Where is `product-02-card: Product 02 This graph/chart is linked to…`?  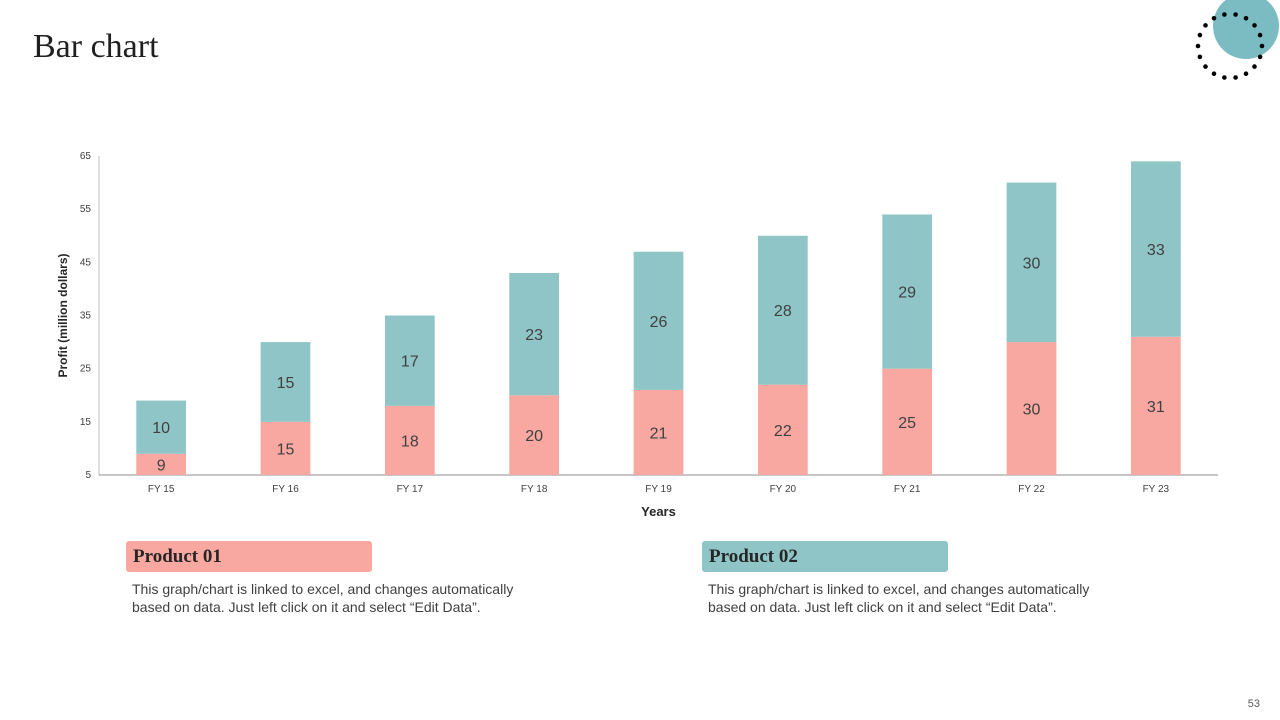 product-02-card: Product 02 This graph/chart is linked to… is located at coordinates (912, 578).